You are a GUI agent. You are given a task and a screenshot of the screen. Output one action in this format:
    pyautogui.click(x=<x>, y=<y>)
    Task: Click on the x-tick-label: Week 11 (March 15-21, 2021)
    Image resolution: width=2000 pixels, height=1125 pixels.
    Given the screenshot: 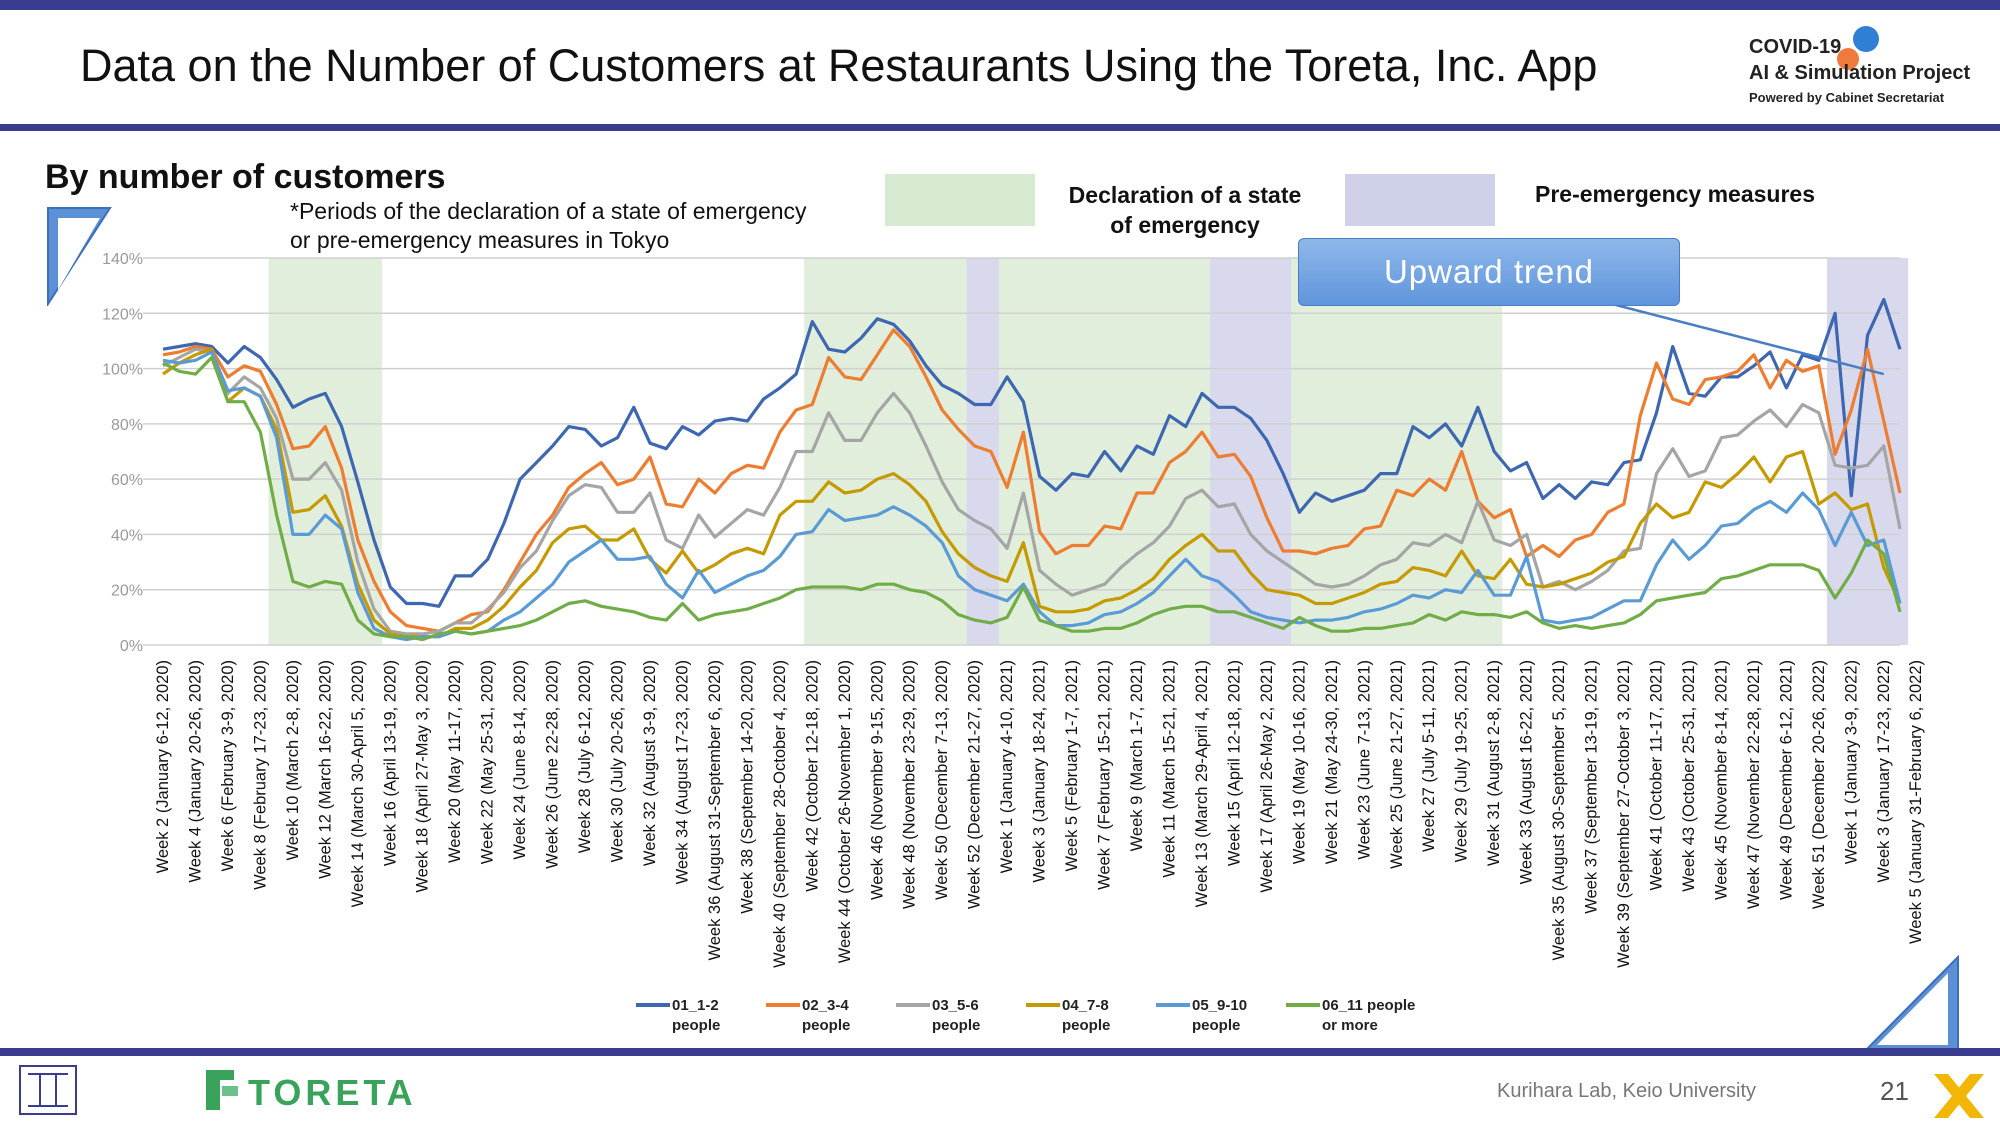 What is the action you would take?
    pyautogui.click(x=1169, y=769)
    